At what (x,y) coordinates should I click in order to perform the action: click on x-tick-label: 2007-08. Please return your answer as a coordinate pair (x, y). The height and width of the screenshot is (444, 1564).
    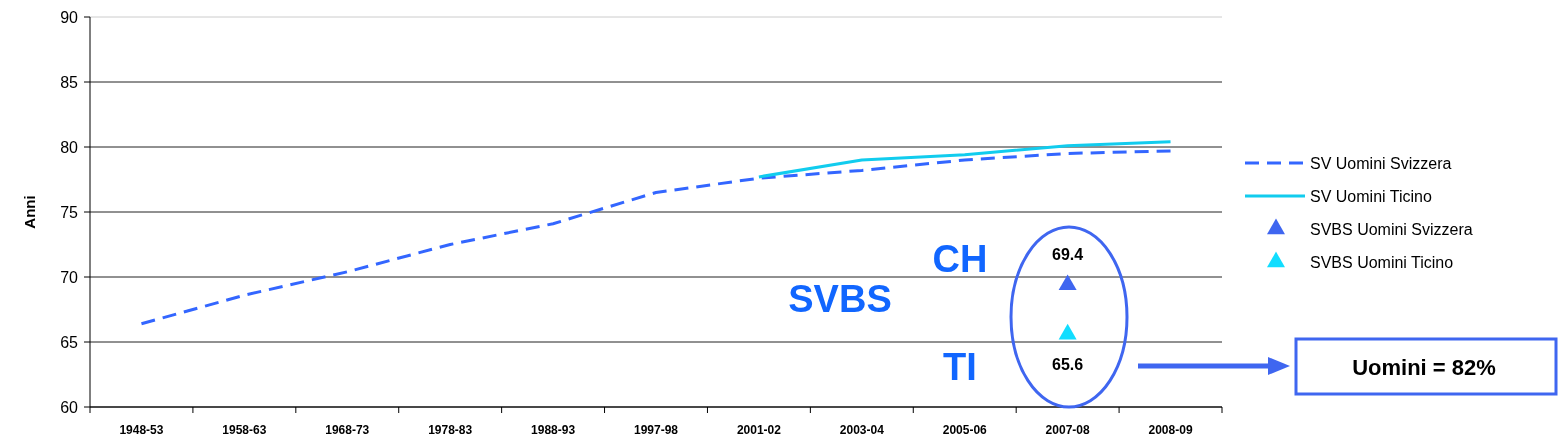
    Looking at the image, I should click on (1067, 430).